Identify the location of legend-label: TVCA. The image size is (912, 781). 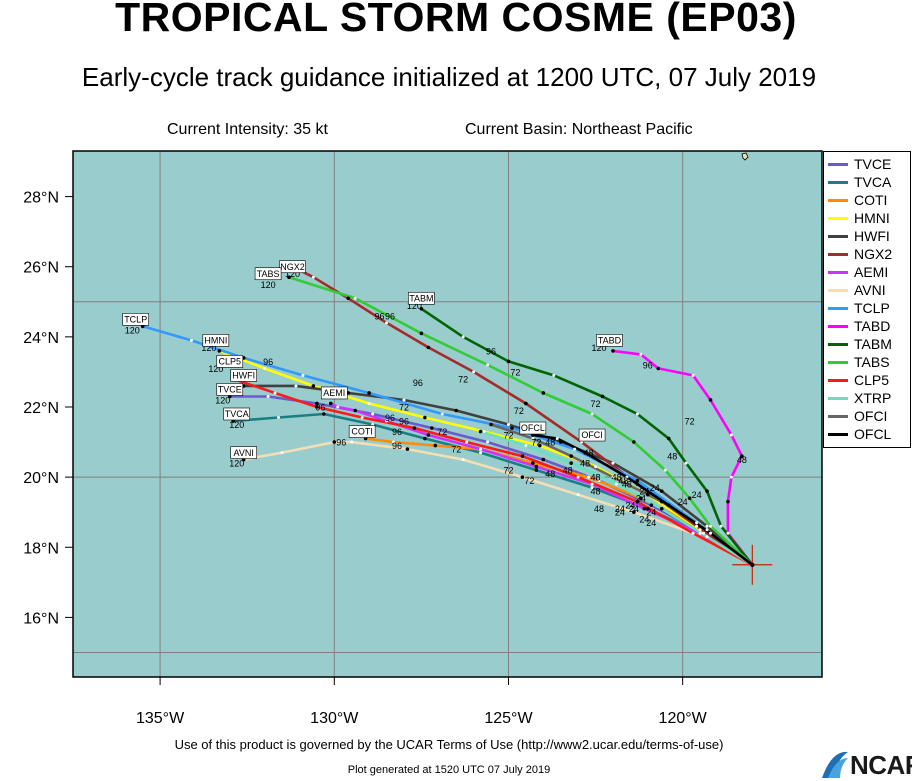
(873, 182).